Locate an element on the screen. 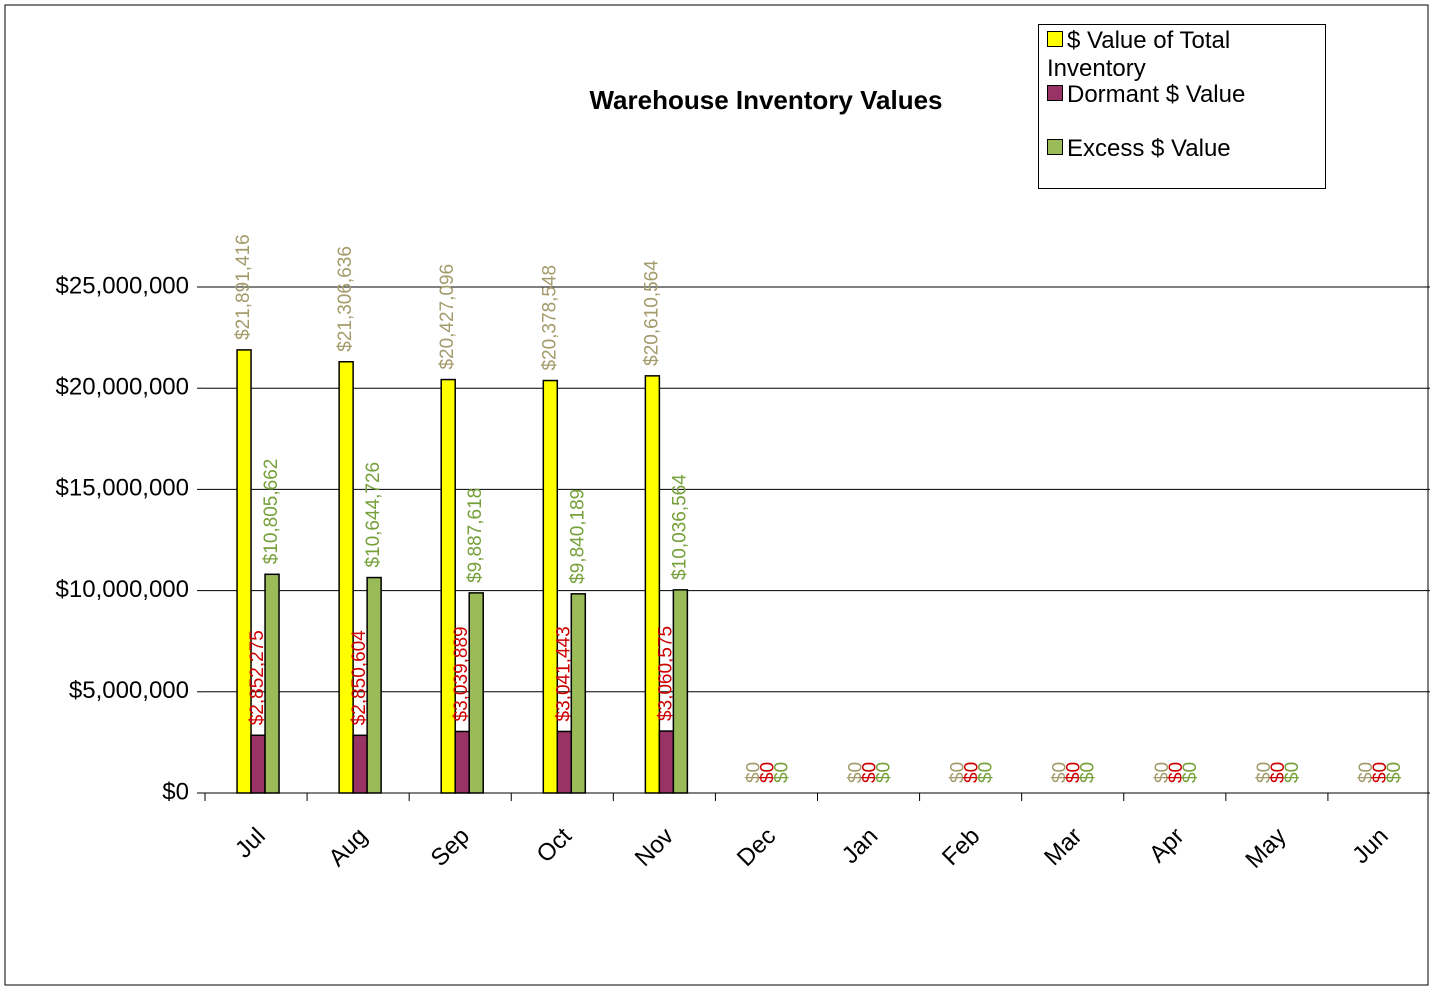 This screenshot has height=989, width=1433. legend-item: Dormant $ Value is located at coordinates (1182, 95).